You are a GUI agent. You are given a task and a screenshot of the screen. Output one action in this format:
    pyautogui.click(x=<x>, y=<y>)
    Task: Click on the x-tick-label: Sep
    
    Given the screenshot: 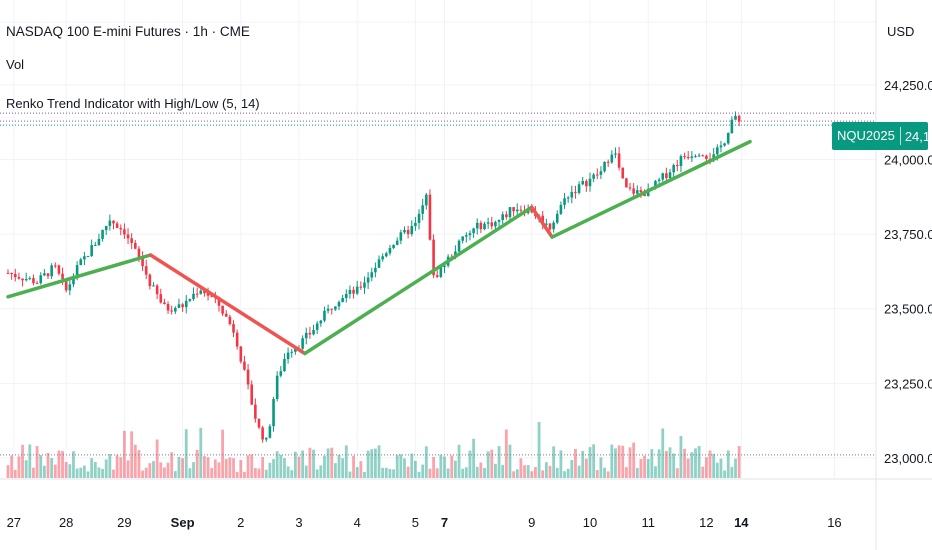 What is the action you would take?
    pyautogui.click(x=183, y=522)
    